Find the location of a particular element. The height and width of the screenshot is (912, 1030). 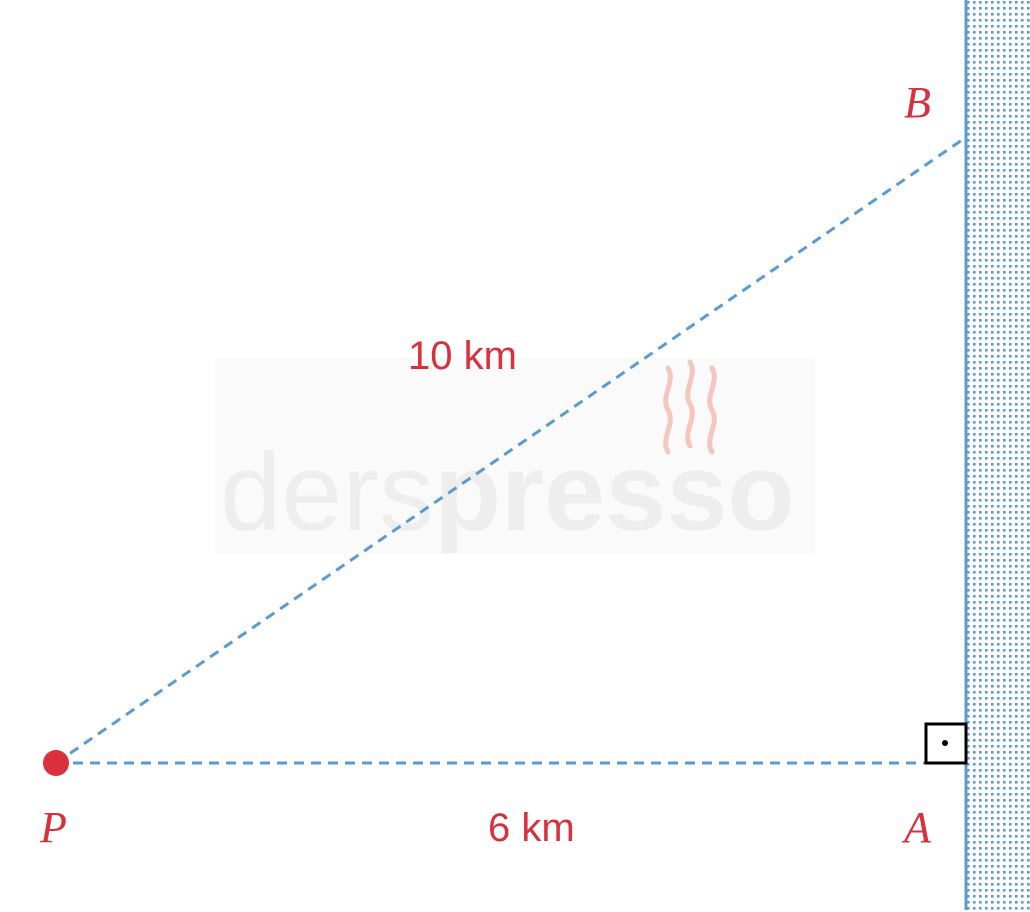

right-angle-dot is located at coordinates (945, 743).